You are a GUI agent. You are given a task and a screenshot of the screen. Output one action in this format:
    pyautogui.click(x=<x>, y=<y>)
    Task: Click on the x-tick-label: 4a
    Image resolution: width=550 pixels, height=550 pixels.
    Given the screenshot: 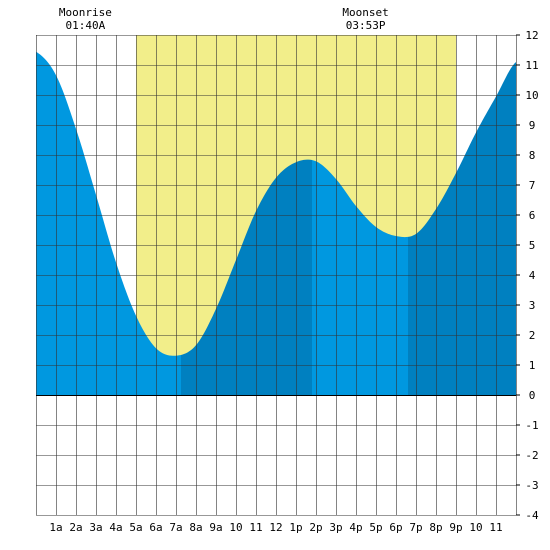 What is the action you would take?
    pyautogui.click(x=115, y=527)
    